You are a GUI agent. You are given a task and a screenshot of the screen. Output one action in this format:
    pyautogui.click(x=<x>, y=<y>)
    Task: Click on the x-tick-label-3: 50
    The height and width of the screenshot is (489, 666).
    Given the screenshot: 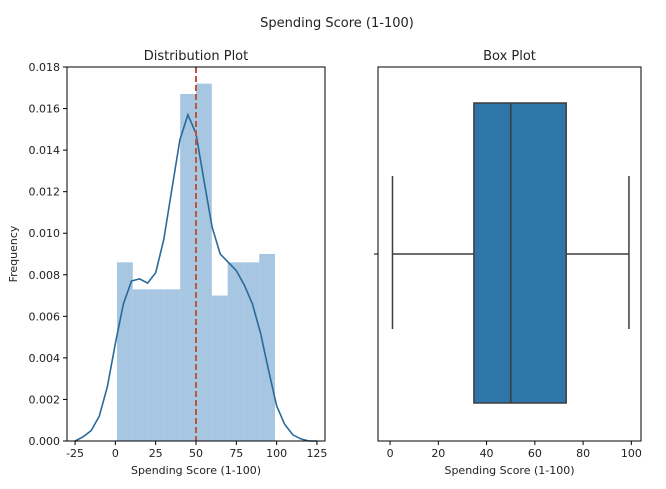 What is the action you would take?
    pyautogui.click(x=196, y=453)
    